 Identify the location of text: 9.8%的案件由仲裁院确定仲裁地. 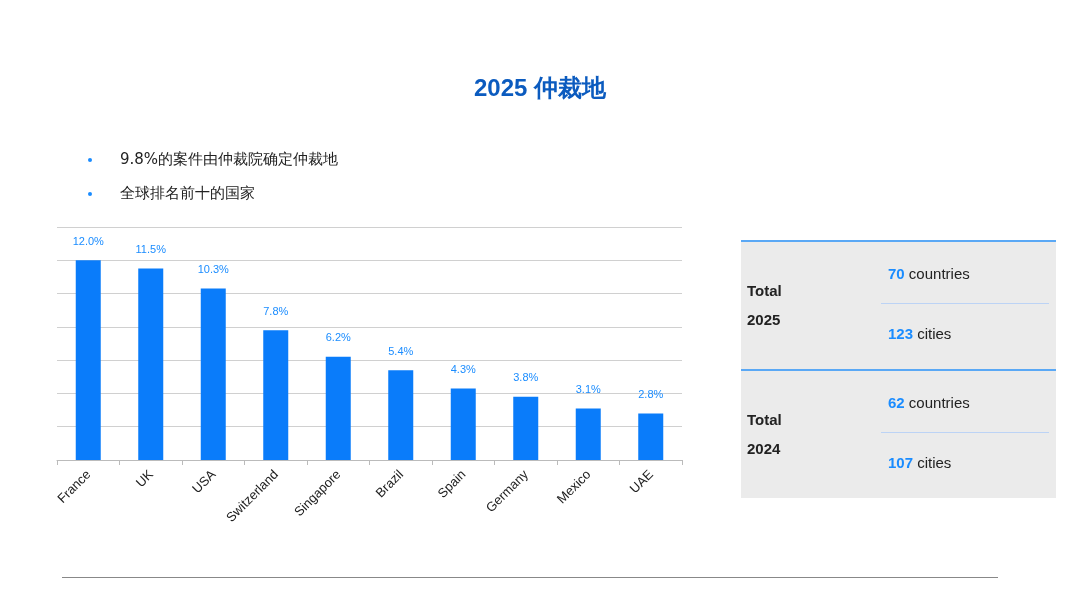
(229, 160).